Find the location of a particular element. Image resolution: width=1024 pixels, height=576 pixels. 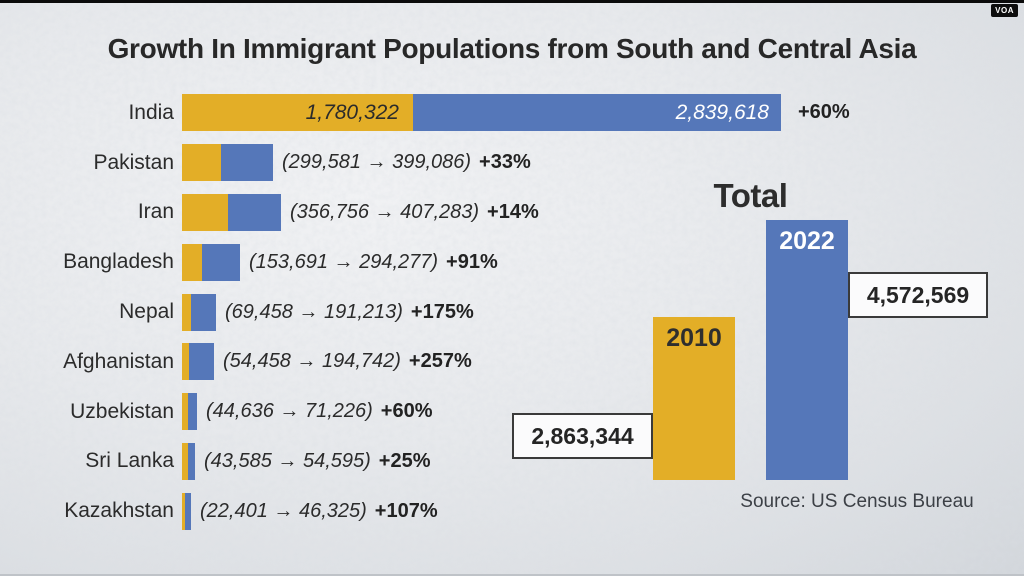

voa-logo: VOA is located at coordinates (1004, 10).